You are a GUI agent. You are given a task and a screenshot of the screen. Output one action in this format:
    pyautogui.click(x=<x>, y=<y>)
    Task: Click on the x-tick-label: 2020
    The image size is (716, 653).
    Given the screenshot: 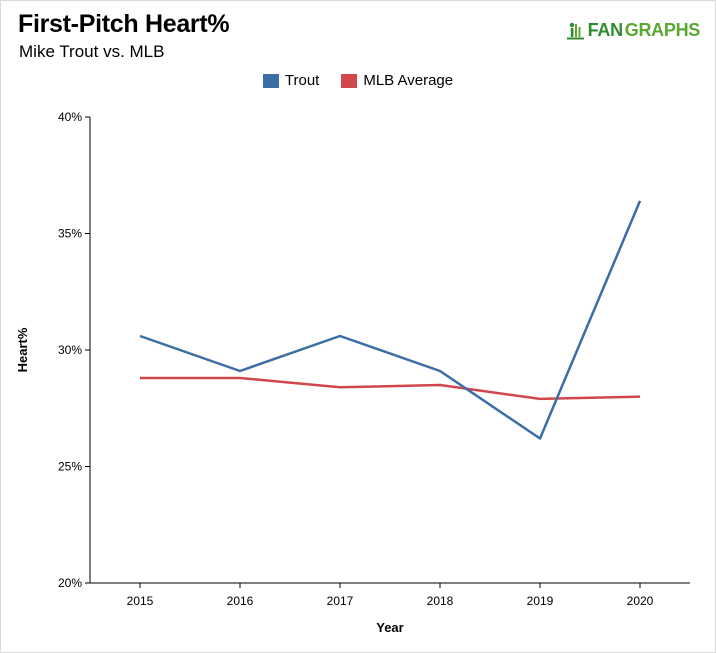 What is the action you would take?
    pyautogui.click(x=640, y=601)
    